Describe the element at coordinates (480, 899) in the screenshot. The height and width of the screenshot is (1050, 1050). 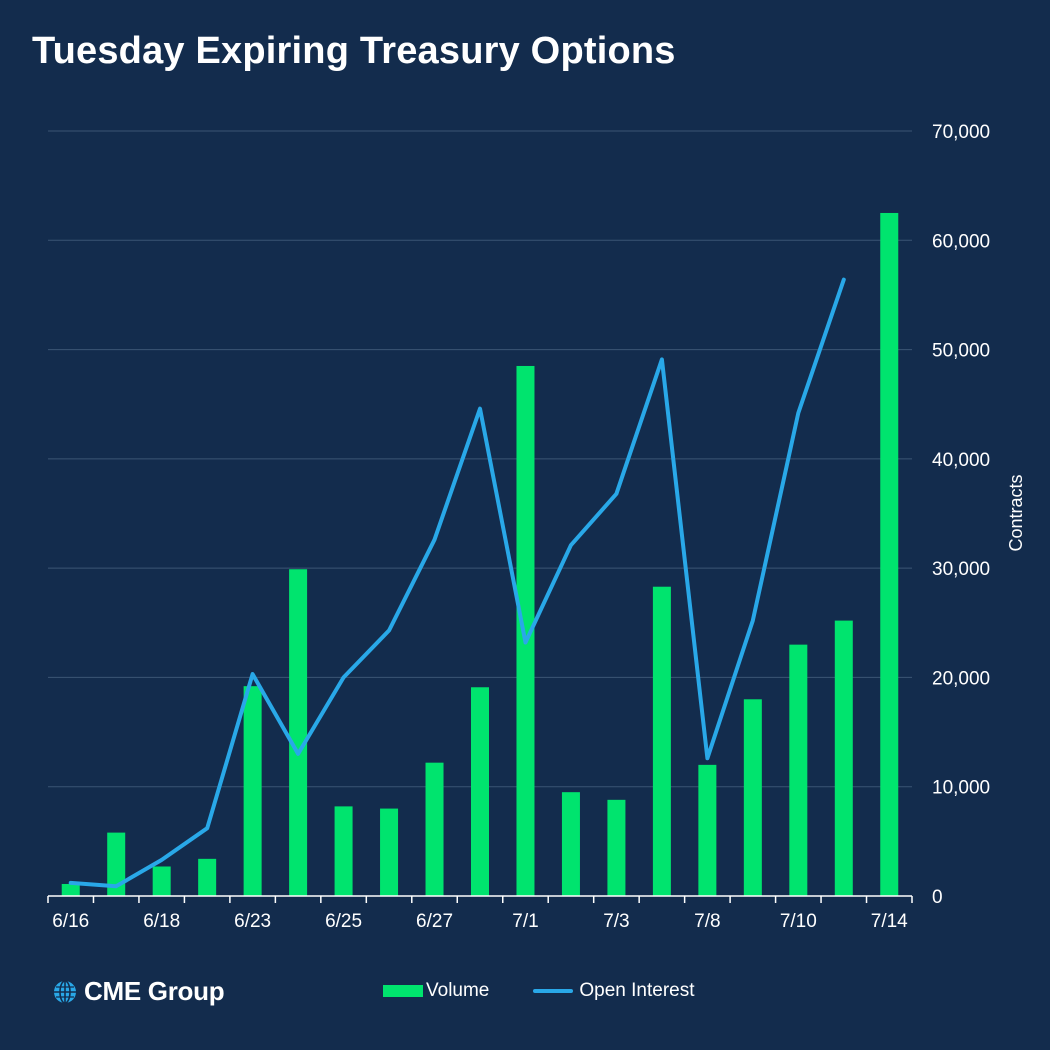
I see `x-axis` at that location.